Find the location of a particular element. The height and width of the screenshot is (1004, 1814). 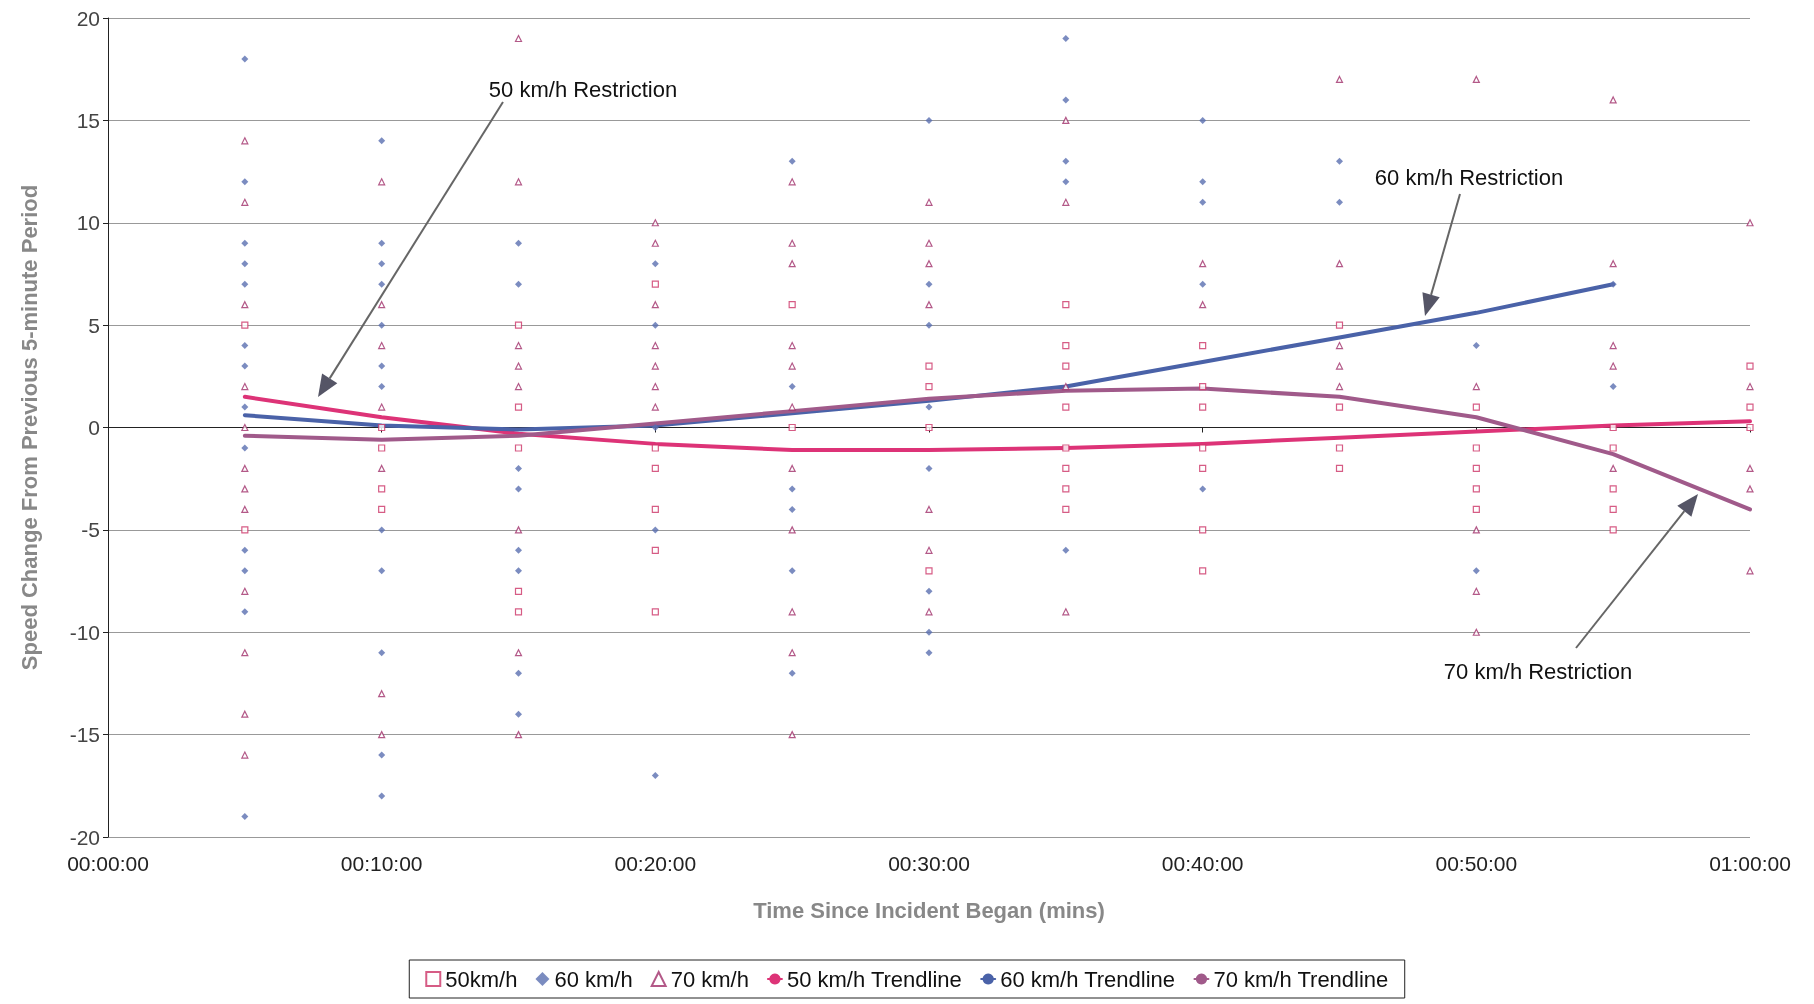

x-tick-label: 00:50:00 is located at coordinates (1476, 863).